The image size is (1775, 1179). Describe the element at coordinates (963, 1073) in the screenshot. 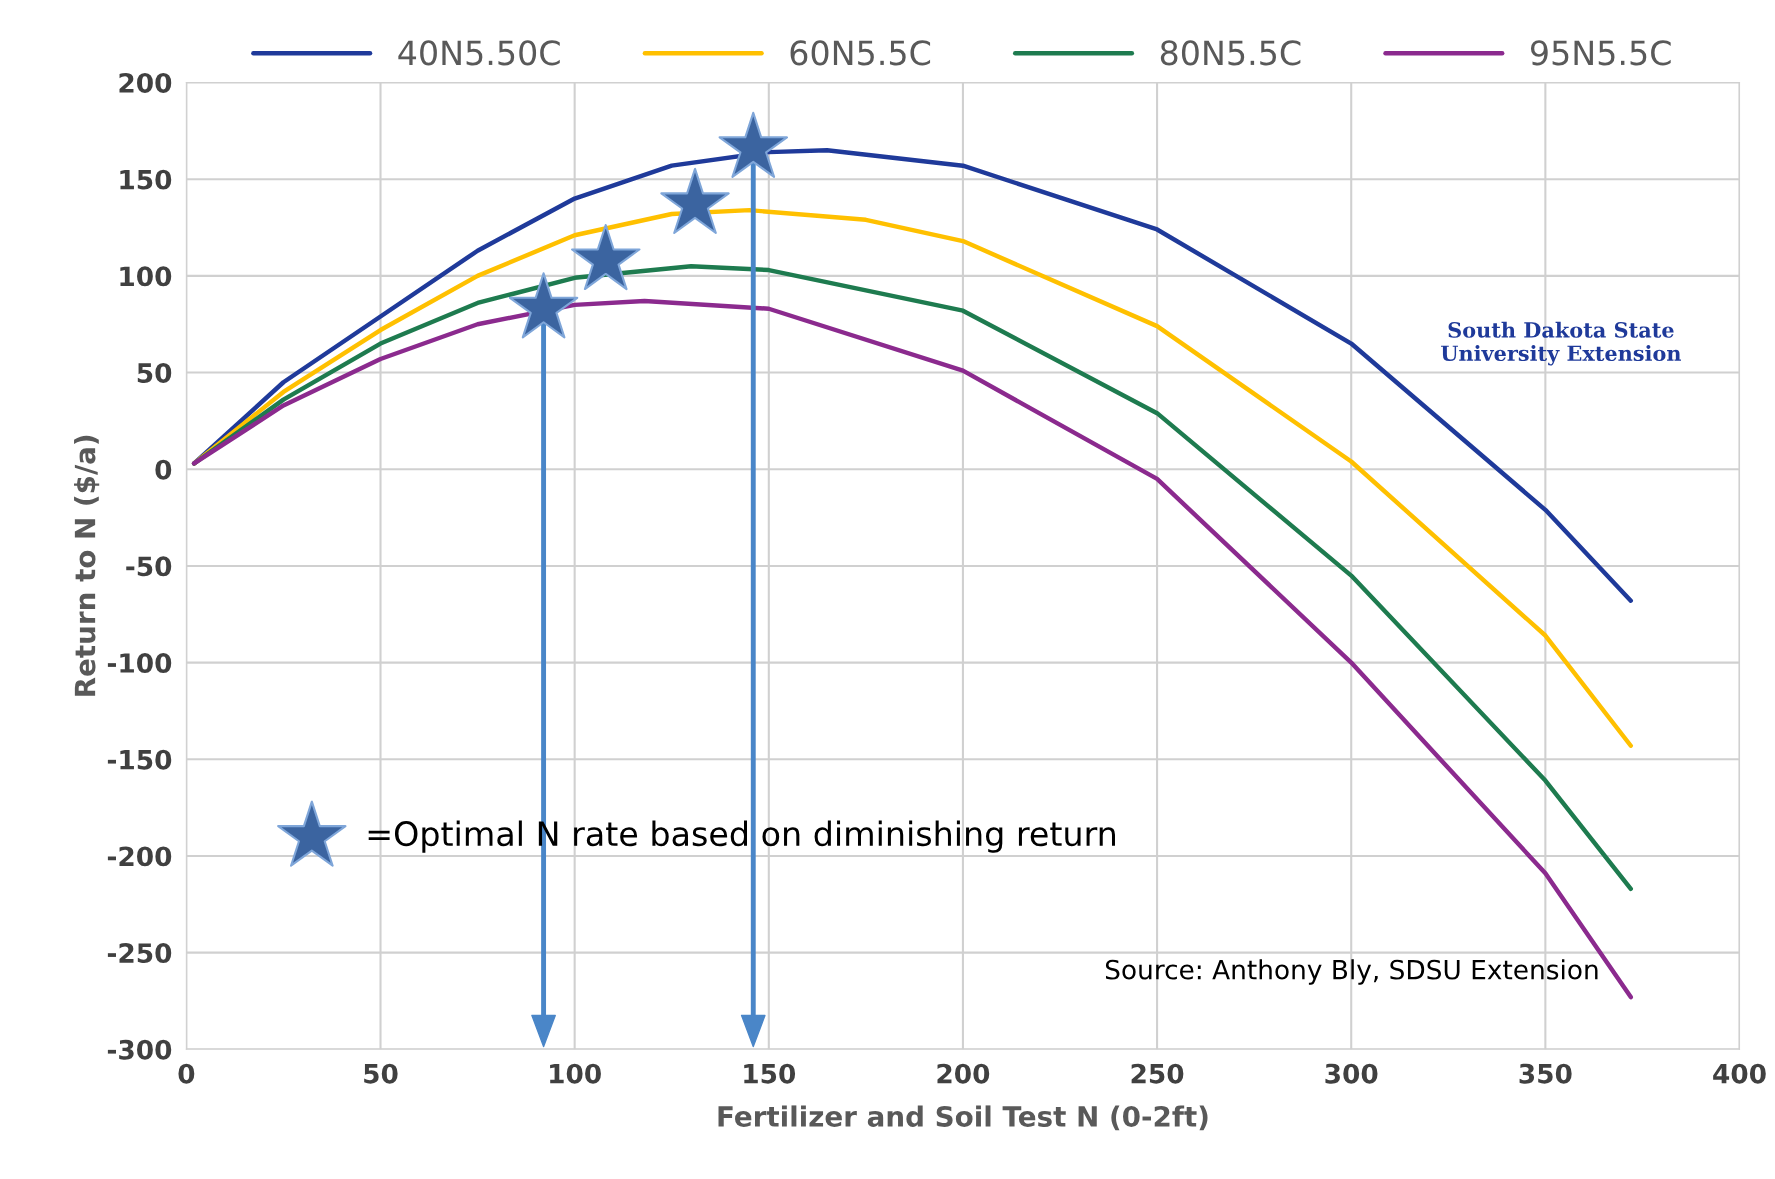

I see `x-tick-label: 200` at that location.